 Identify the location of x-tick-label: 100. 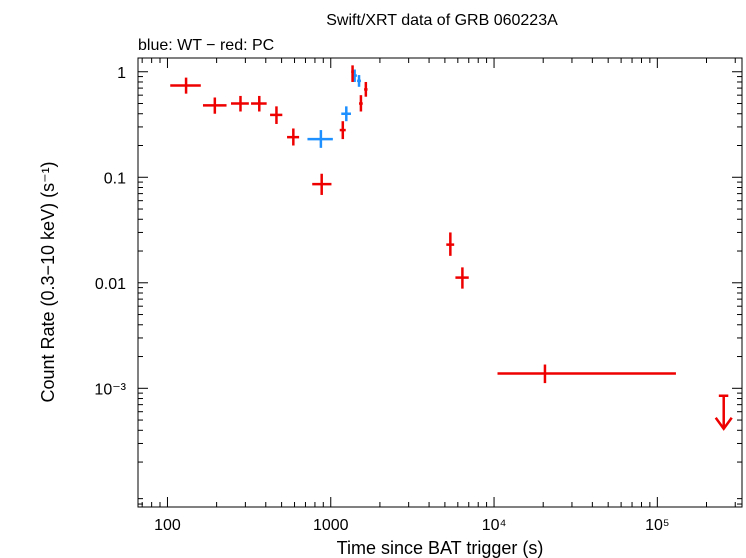
(167, 525).